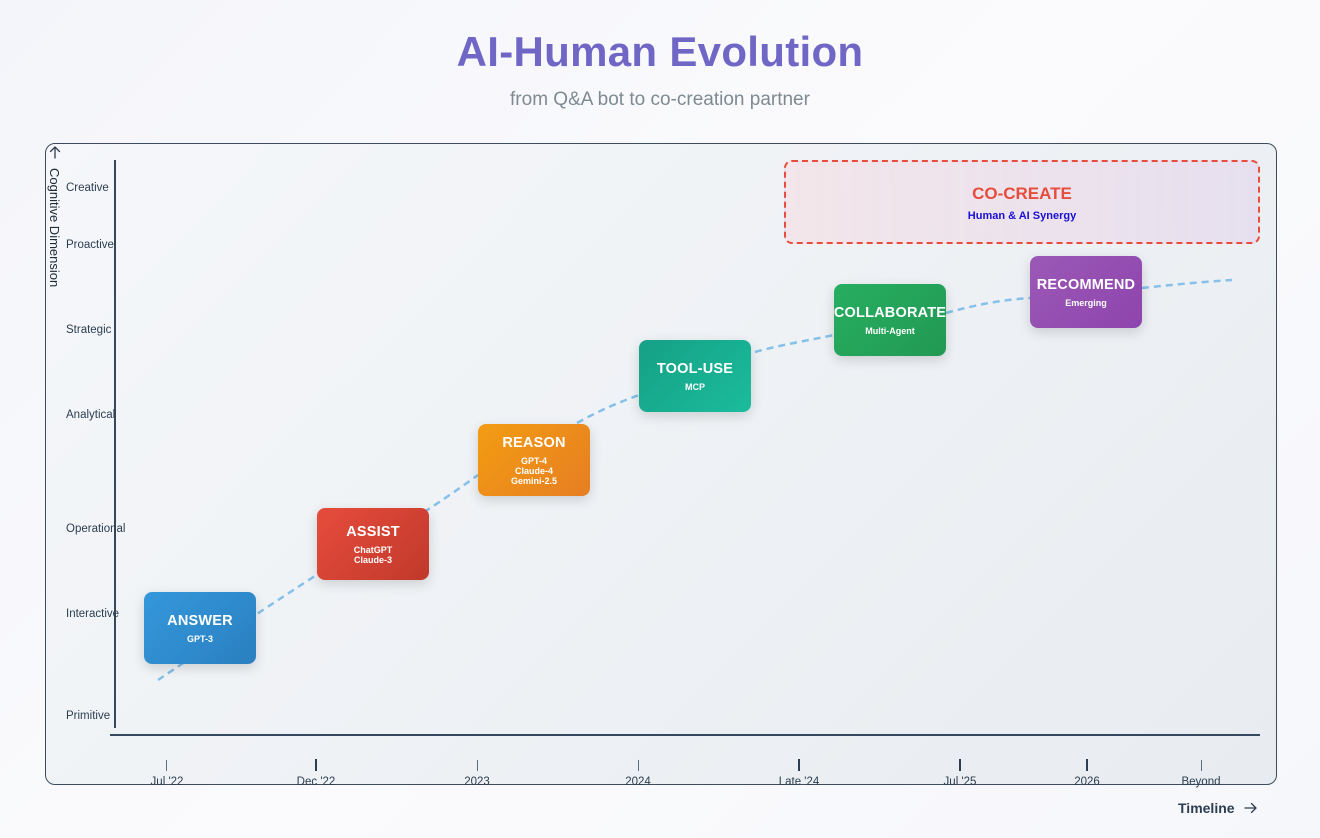  Describe the element at coordinates (1086, 302) in the screenshot. I see `stage-detail: Emerging` at that location.